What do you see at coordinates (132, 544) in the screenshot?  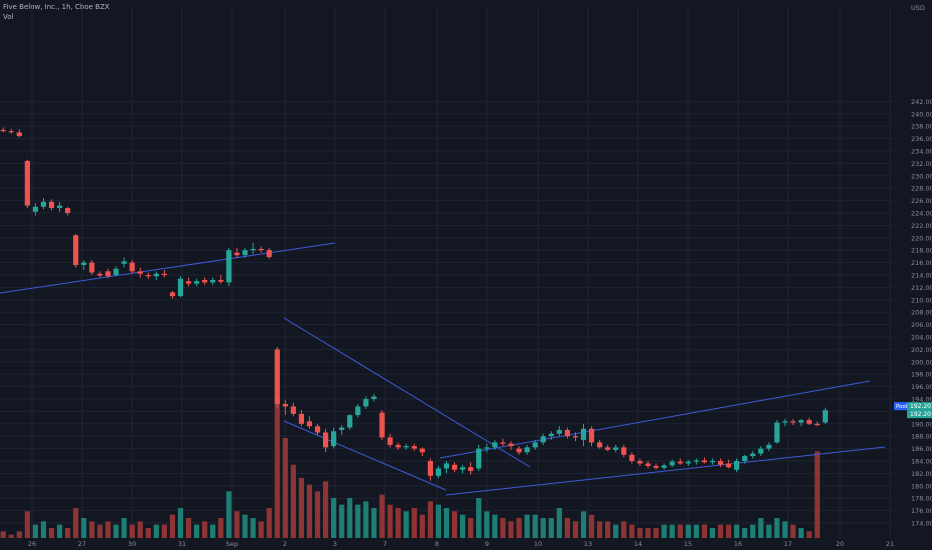 I see `time-tick-label: 30` at bounding box center [132, 544].